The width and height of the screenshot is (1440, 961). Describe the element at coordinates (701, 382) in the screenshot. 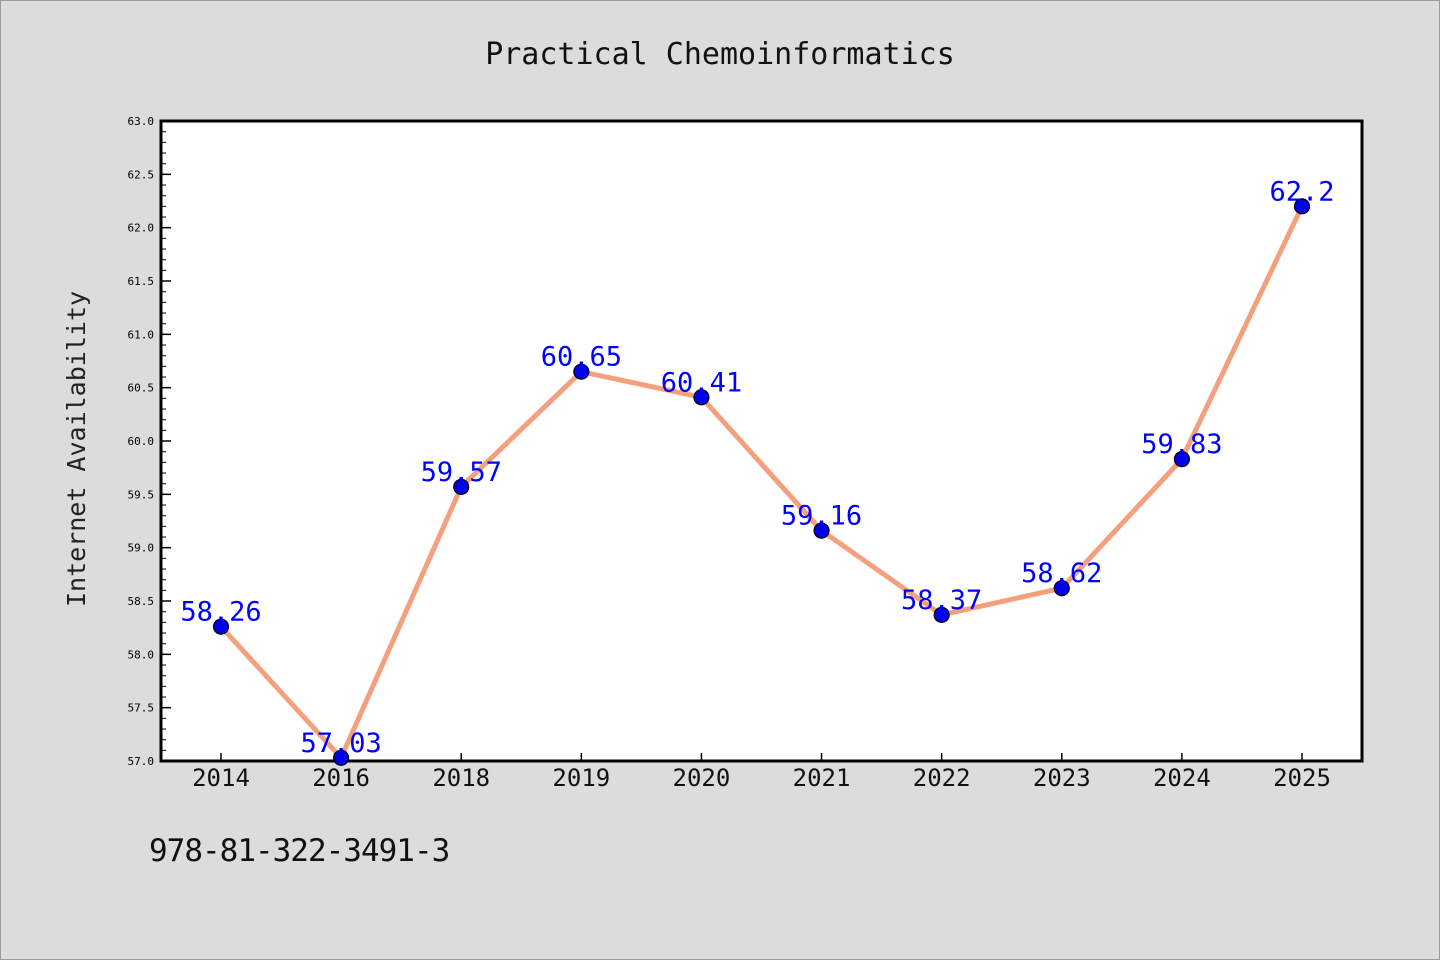

I see `data-label: 60.41` at that location.